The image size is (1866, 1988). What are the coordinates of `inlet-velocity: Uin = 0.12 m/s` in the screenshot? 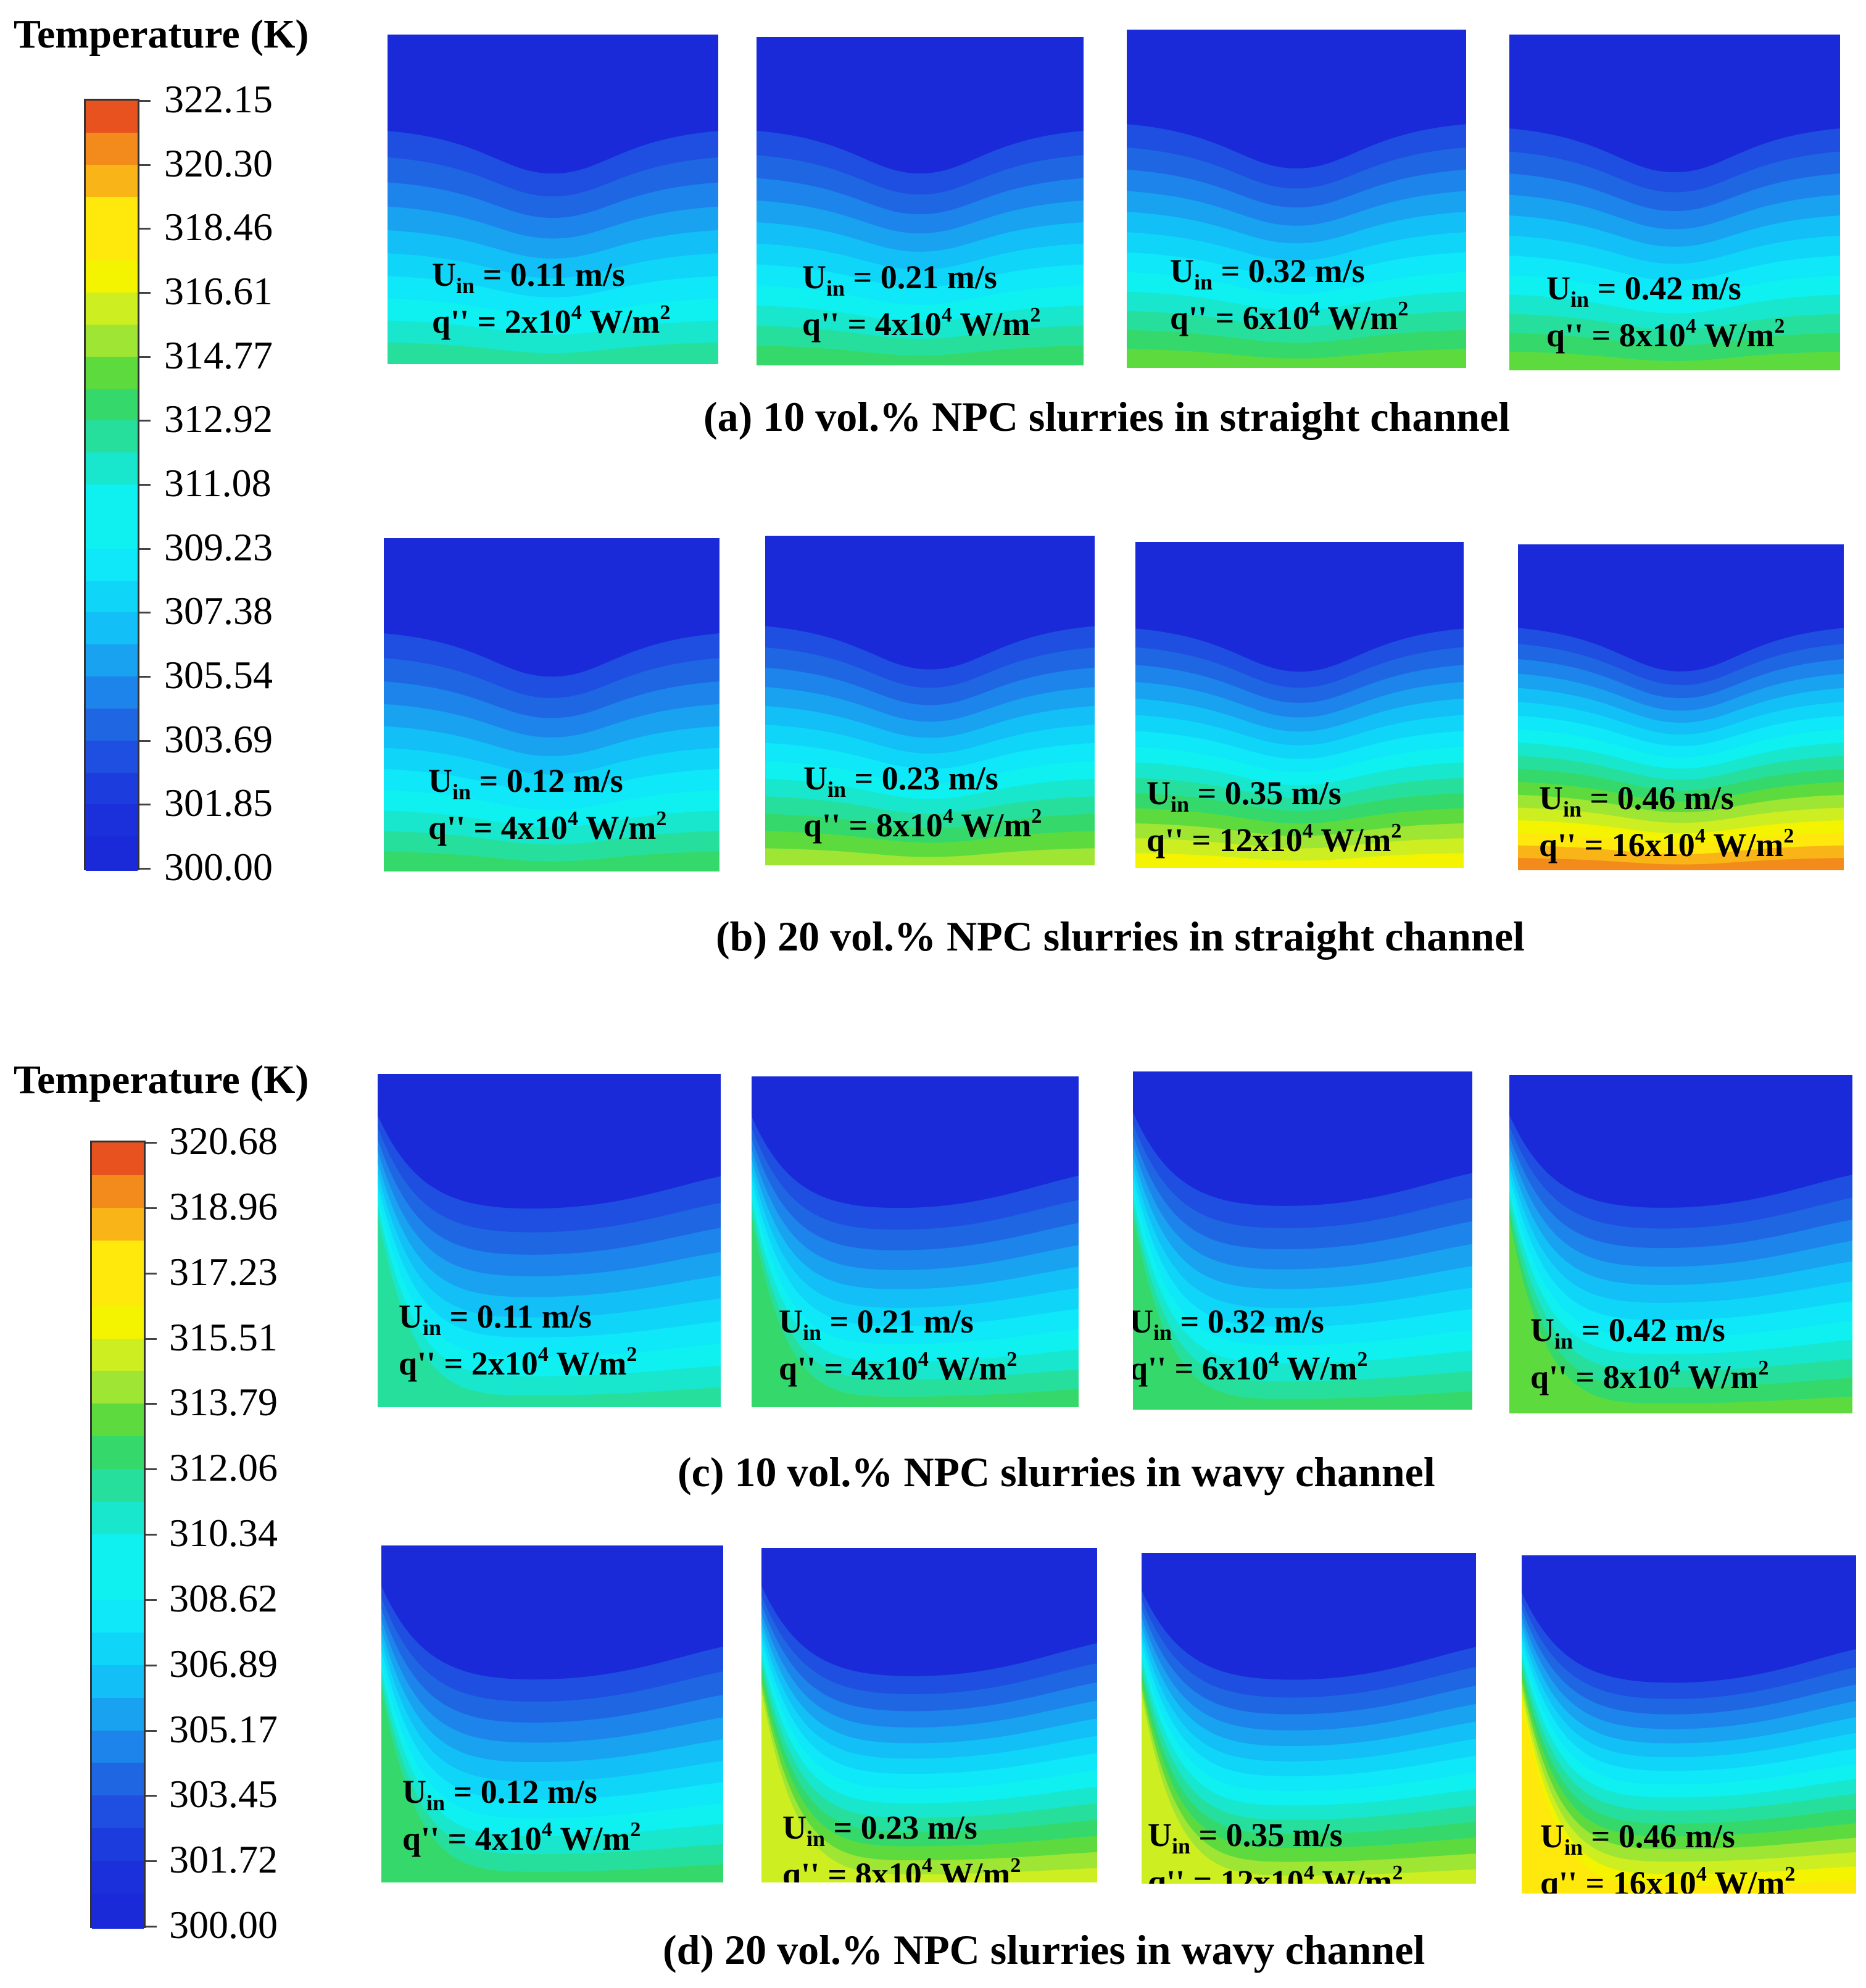 It's located at (547, 783).